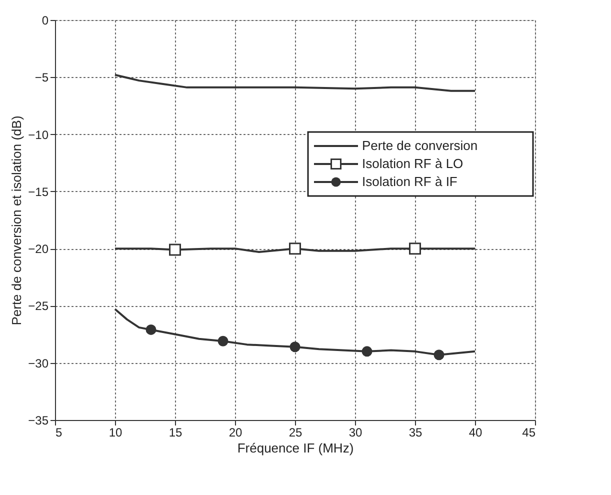 This screenshot has width=611, height=495. What do you see at coordinates (415, 433) in the screenshot?
I see `x-tick-label: 35` at bounding box center [415, 433].